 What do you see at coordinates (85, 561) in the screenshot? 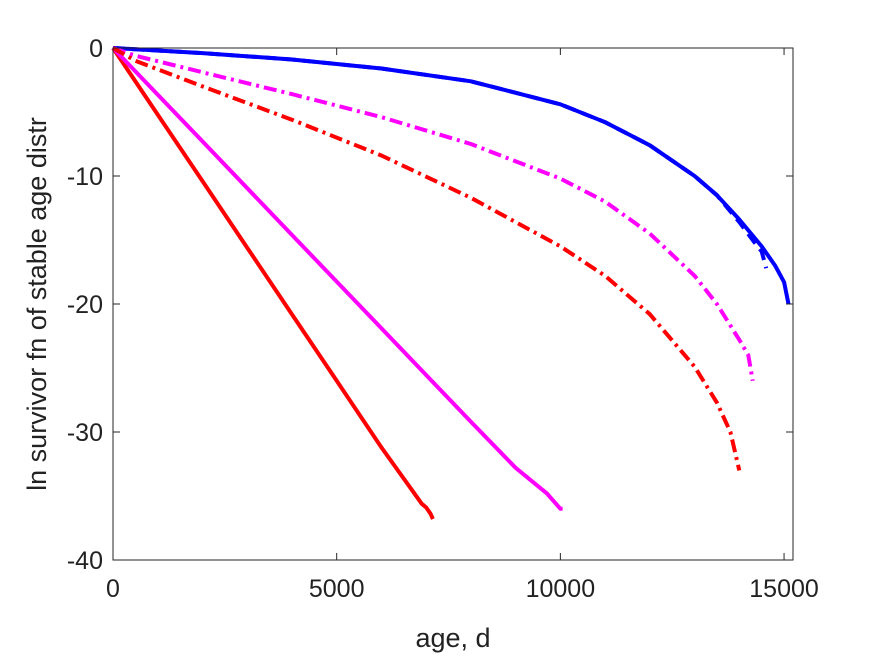
I see `y-tick-label: -40` at bounding box center [85, 561].